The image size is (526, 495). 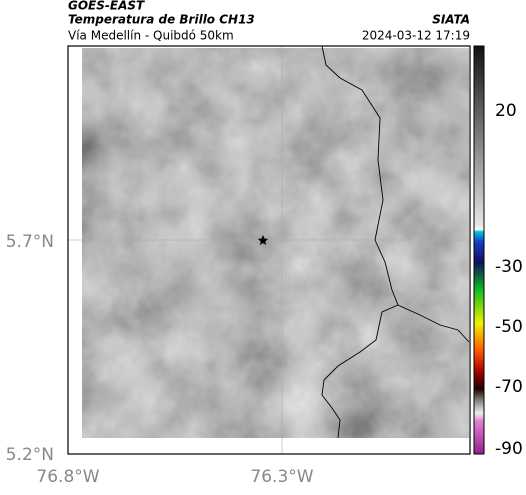 What do you see at coordinates (161, 20) in the screenshot?
I see `subtitle: Temperatura de Brillo CH13` at bounding box center [161, 20].